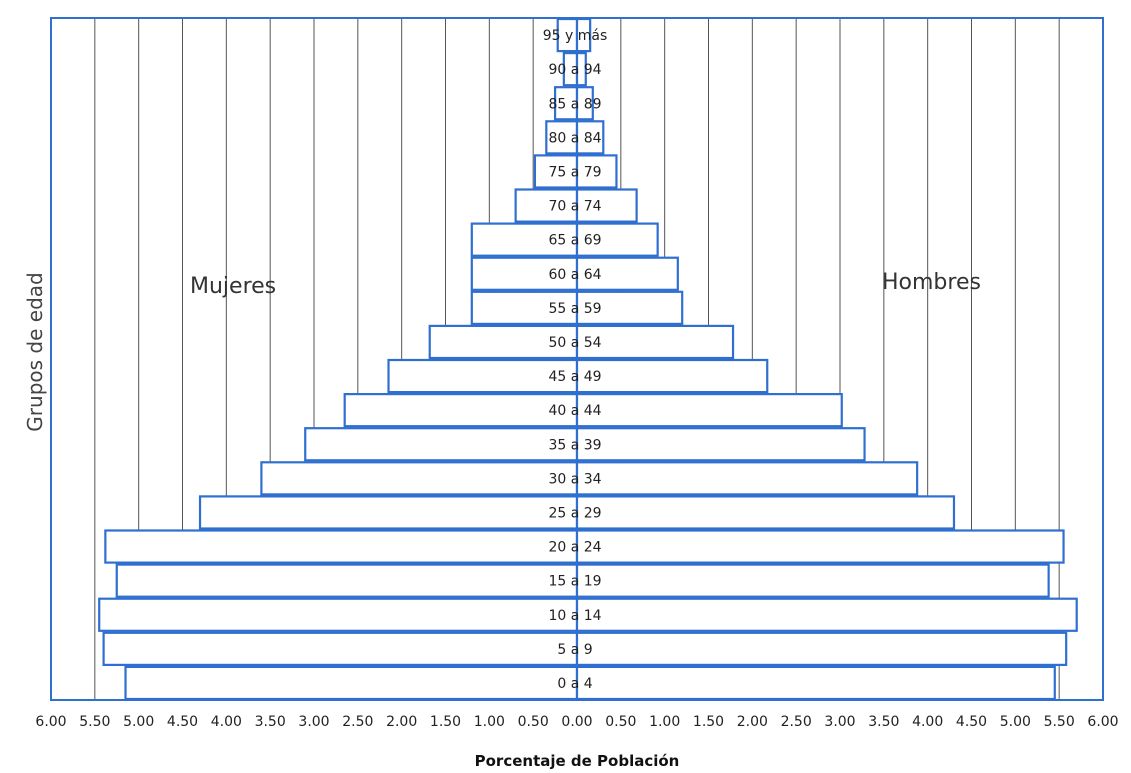  What do you see at coordinates (574, 207) in the screenshot?
I see `age-label: 70 a 74` at bounding box center [574, 207].